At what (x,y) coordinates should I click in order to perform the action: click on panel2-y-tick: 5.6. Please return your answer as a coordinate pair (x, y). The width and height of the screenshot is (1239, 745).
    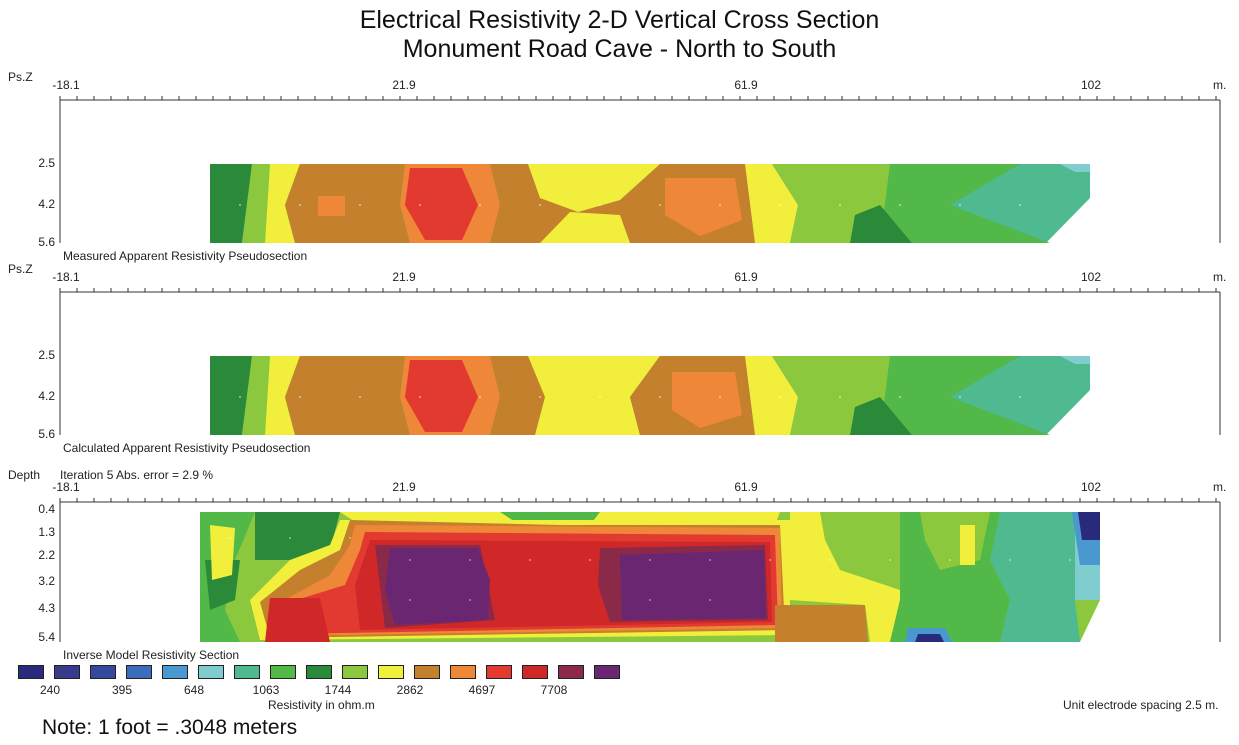
    Looking at the image, I should click on (46, 434).